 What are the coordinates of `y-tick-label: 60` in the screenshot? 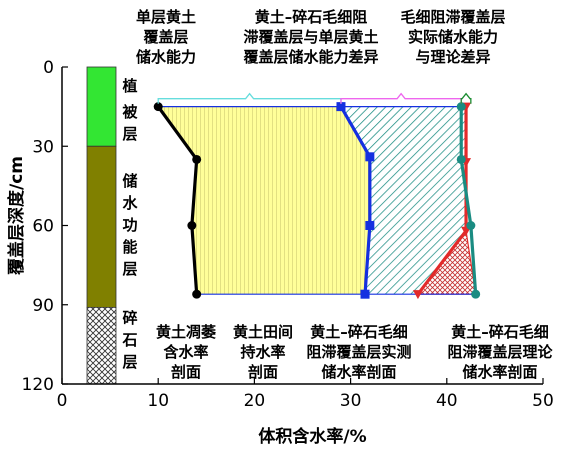 It's located at (43, 227).